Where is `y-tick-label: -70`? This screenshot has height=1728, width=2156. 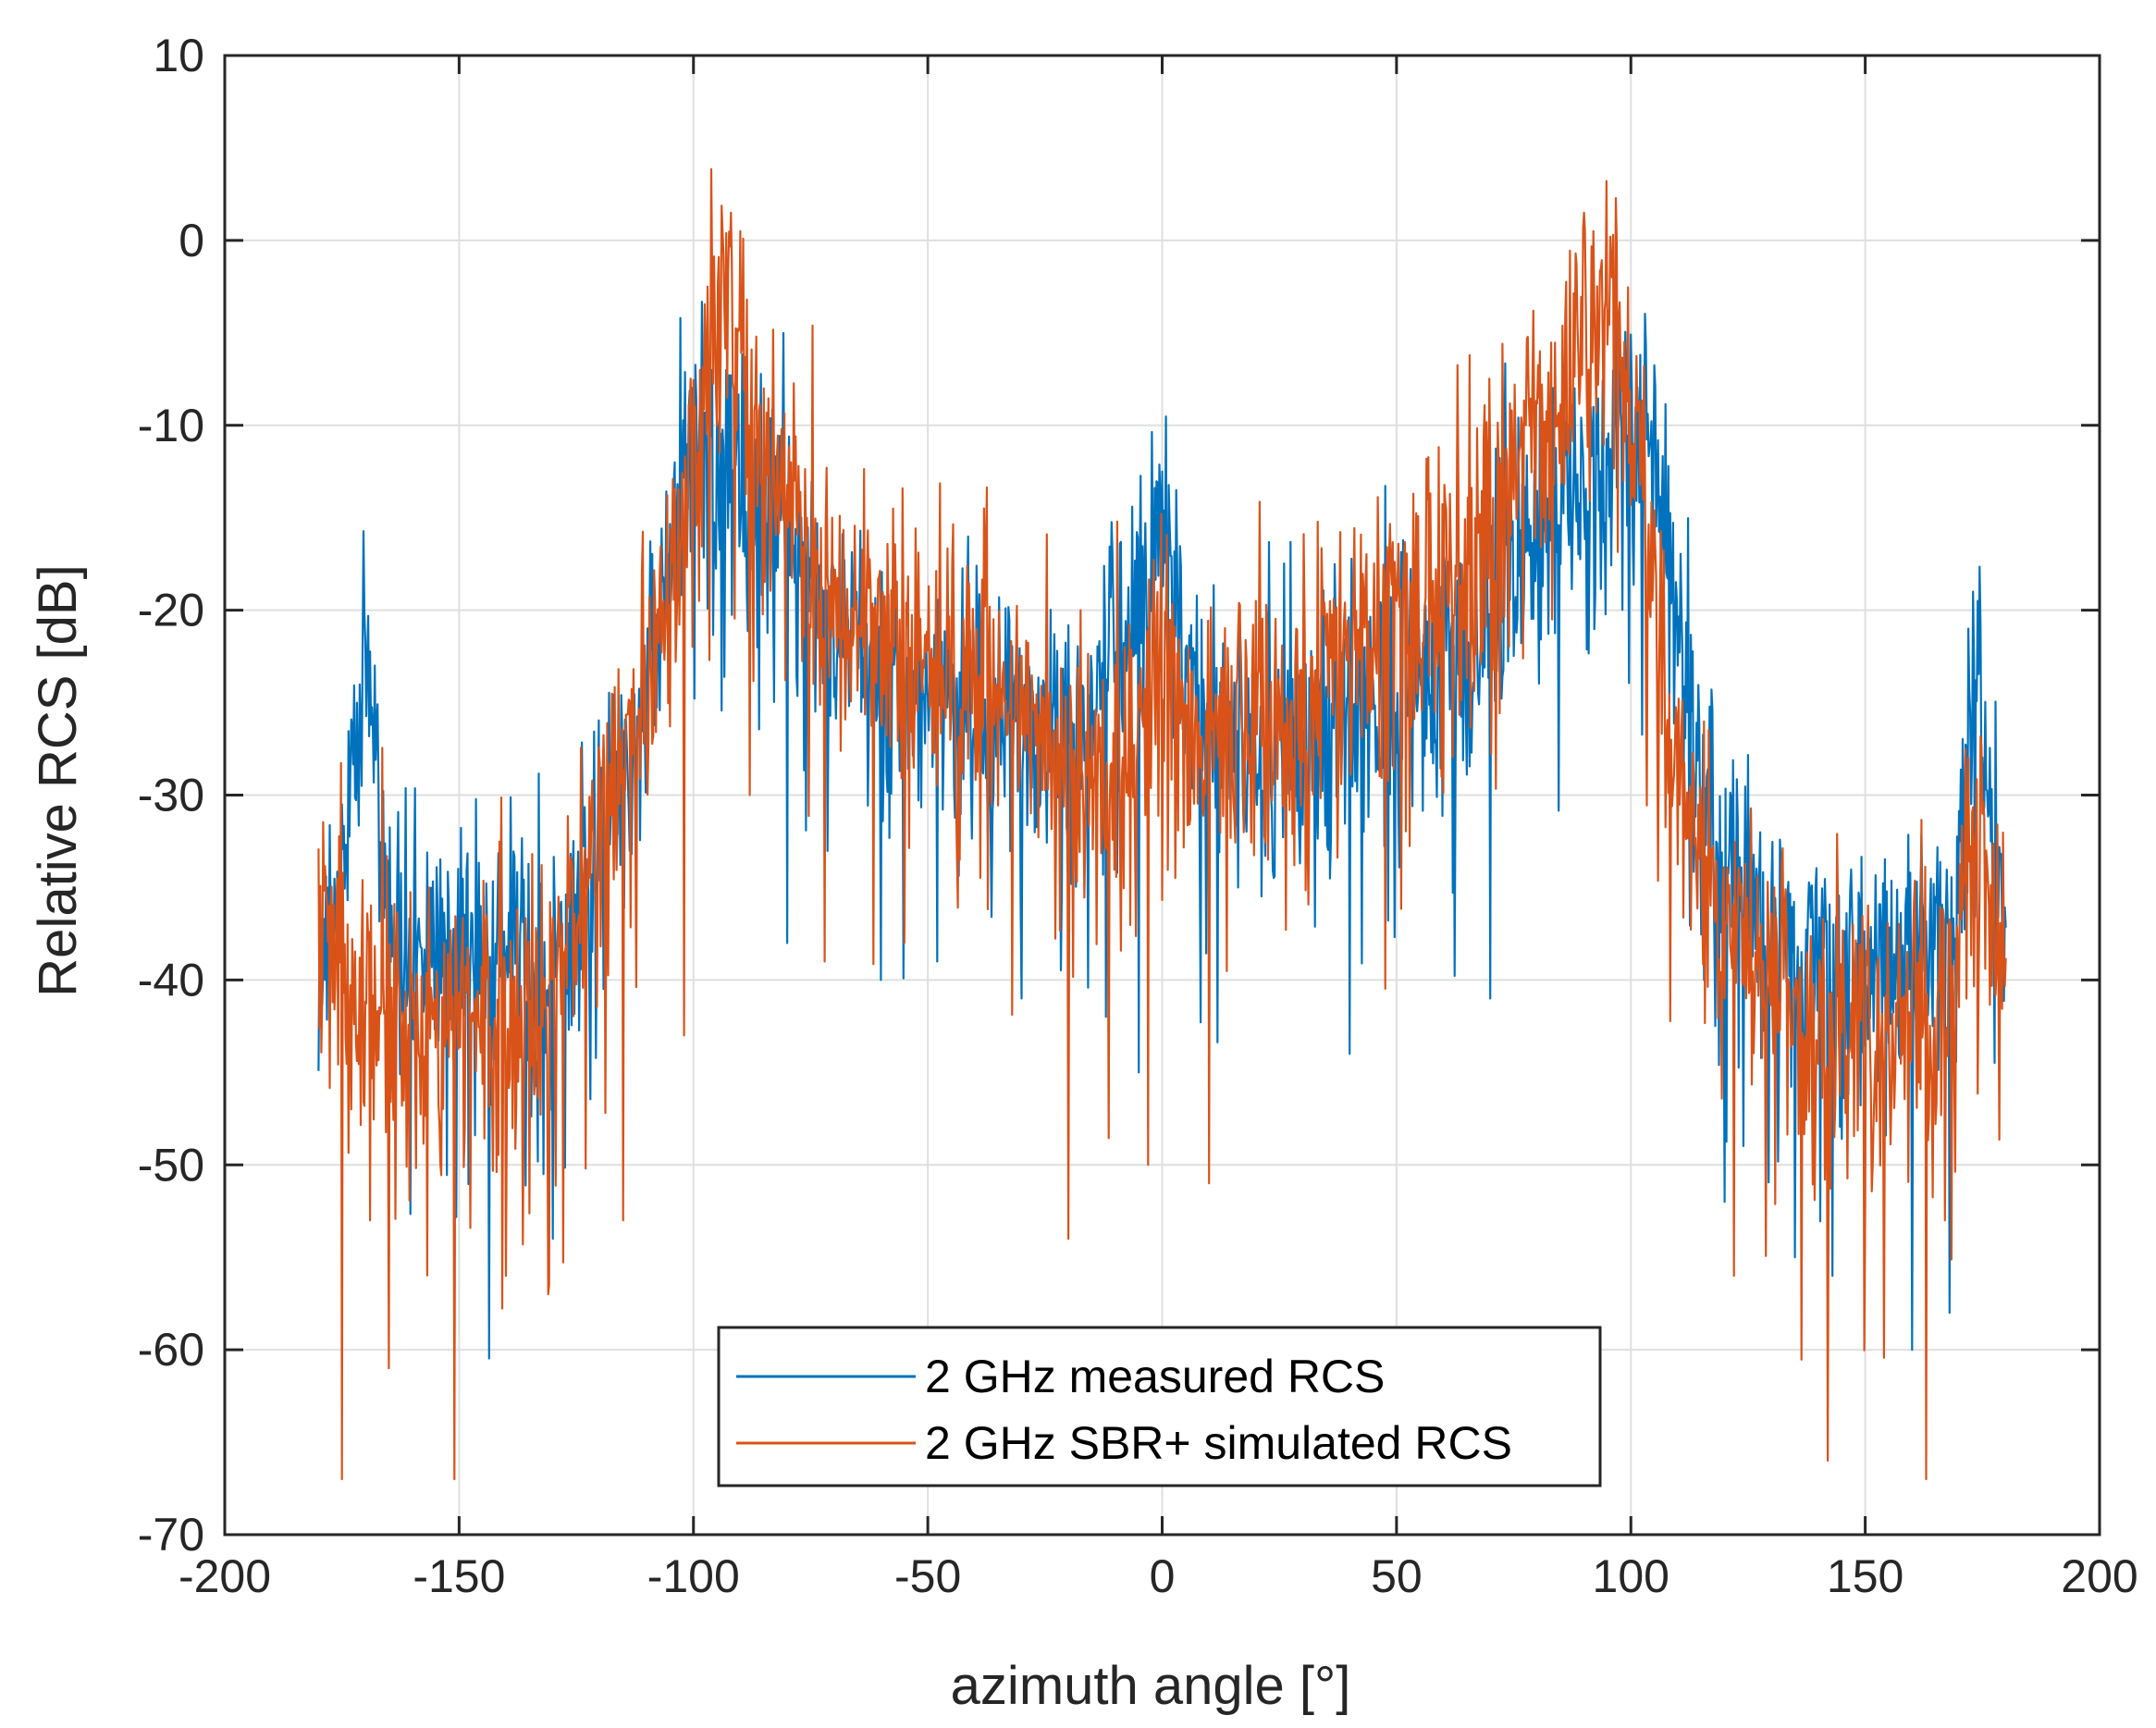
y-tick-label: -70 is located at coordinates (171, 1535).